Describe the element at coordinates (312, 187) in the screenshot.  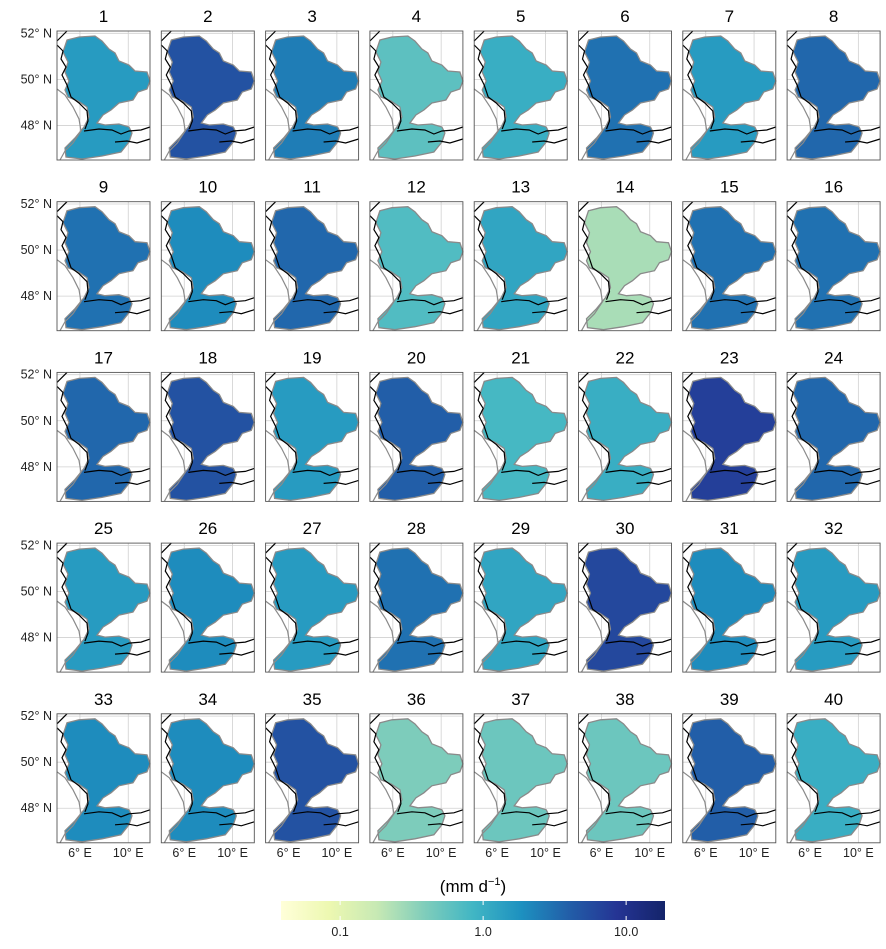
I see `panel-title: 11` at that location.